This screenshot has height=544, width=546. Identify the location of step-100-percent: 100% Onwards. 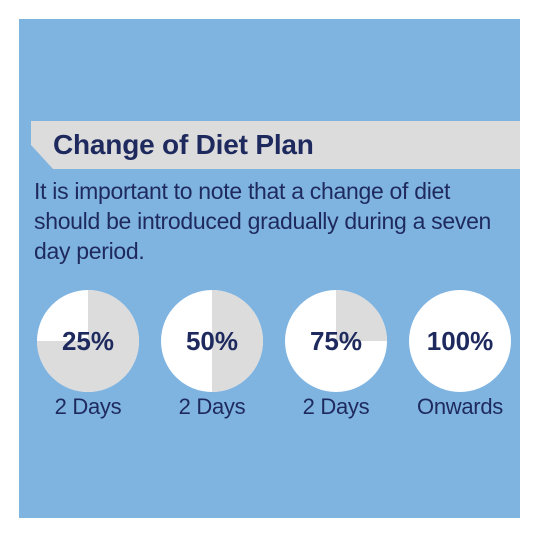
(460, 355).